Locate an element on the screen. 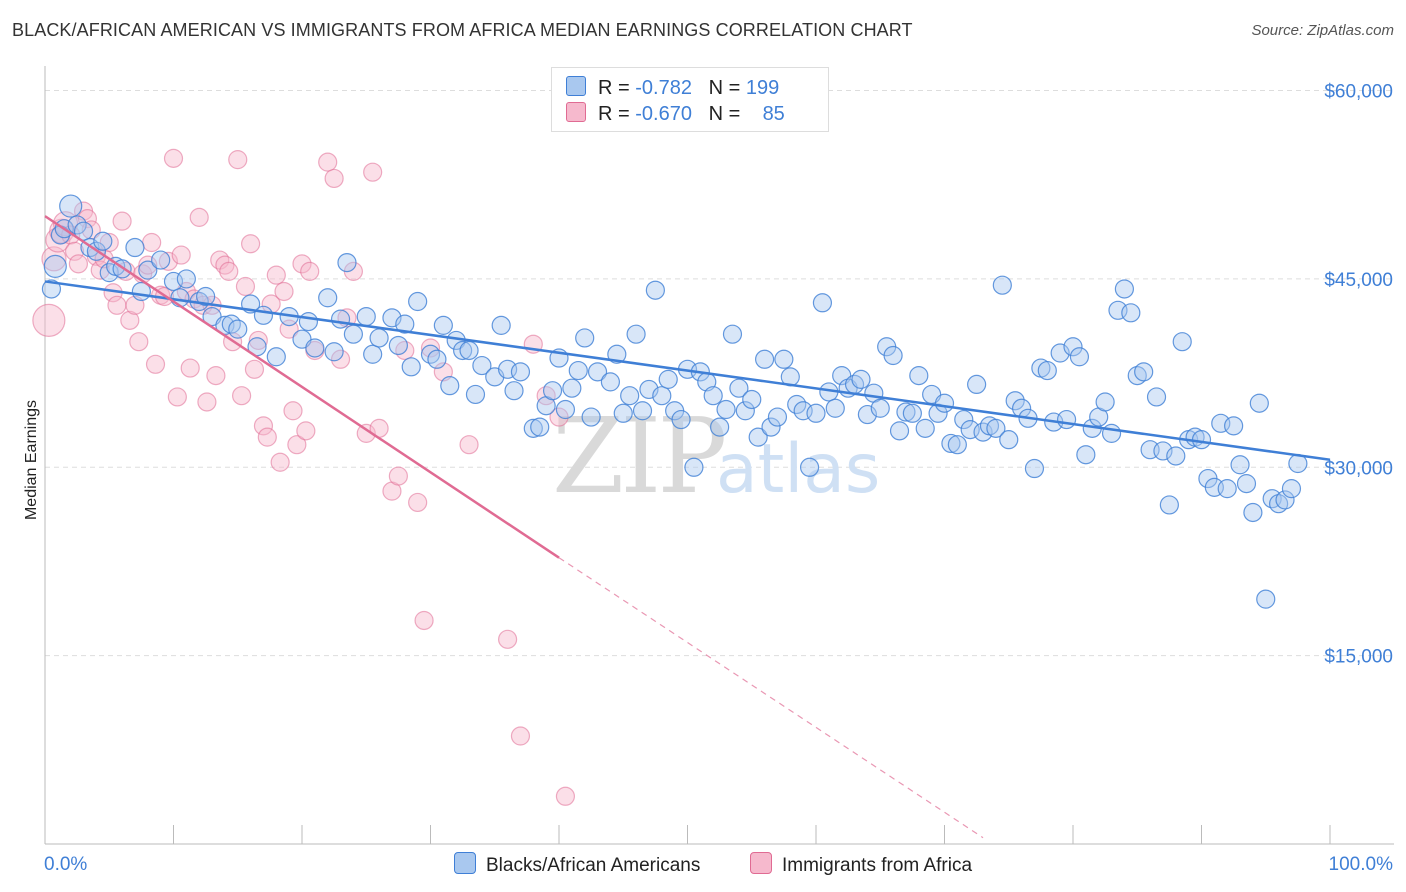 This screenshot has width=1406, height=892. legend-row-blue: R = -0.782 N = 199 is located at coordinates (672, 88).